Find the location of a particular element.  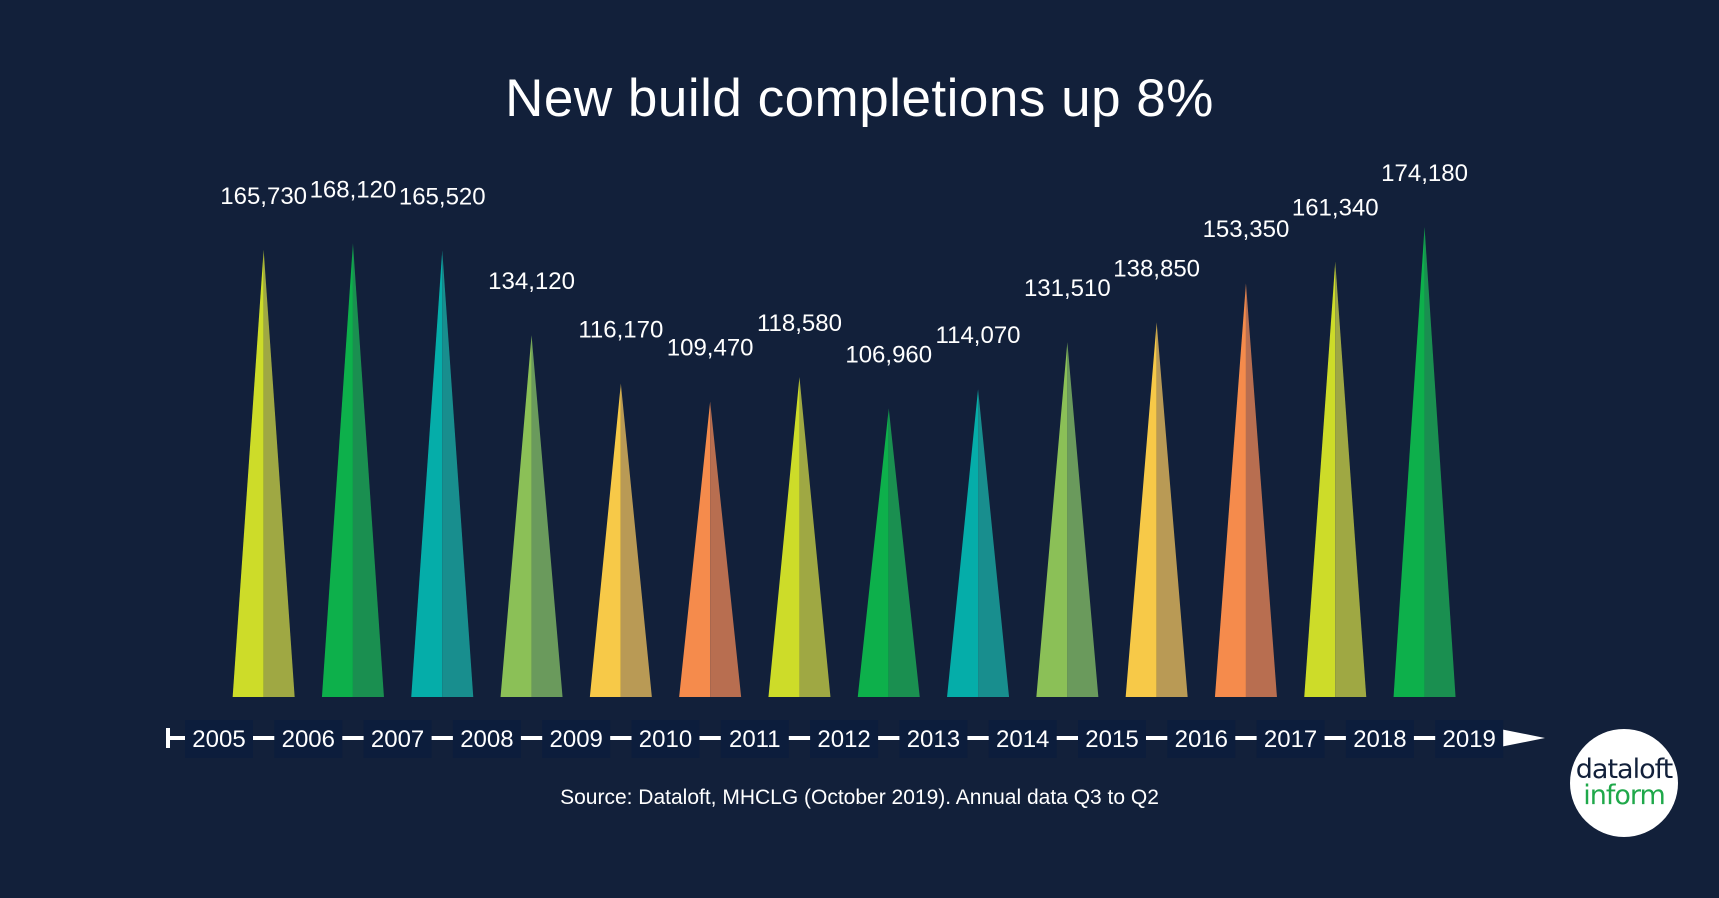

year-label: 2012 is located at coordinates (843, 739).